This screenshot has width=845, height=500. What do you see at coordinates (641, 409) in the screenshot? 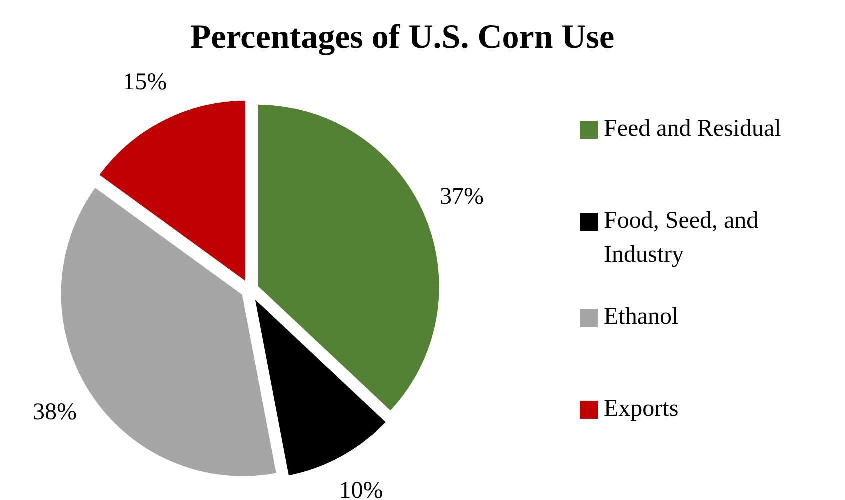
I see `legend-label: Exports` at bounding box center [641, 409].